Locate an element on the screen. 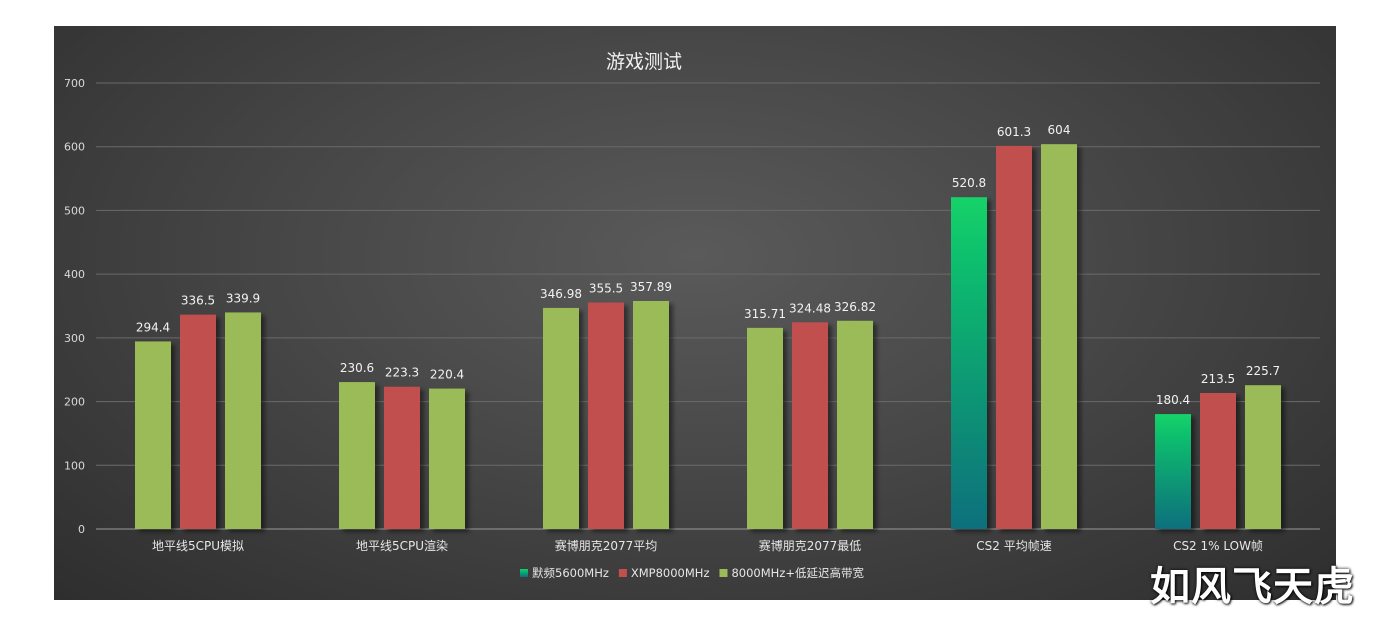  data-label: 346.98 is located at coordinates (561, 294).